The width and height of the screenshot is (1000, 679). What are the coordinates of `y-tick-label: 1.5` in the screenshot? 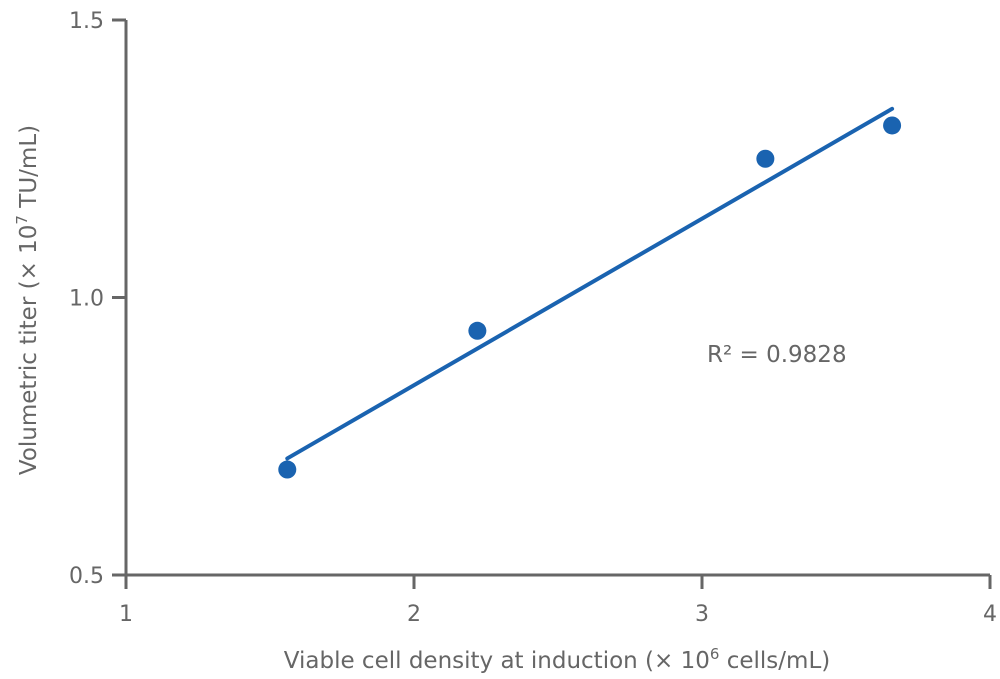 It's located at (86, 21).